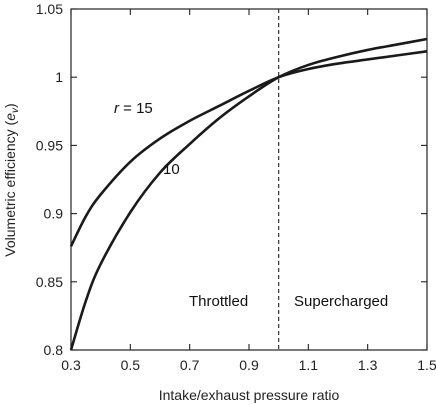  I want to click on series-label-r10: 10, so click(171, 169).